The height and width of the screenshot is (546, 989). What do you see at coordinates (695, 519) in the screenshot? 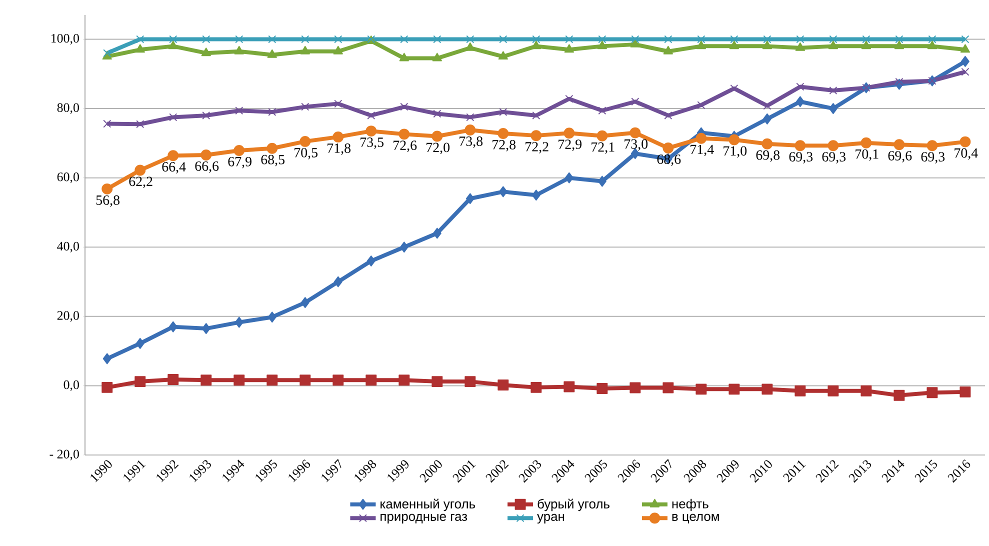
I see `legend-label: в целом` at bounding box center [695, 519].